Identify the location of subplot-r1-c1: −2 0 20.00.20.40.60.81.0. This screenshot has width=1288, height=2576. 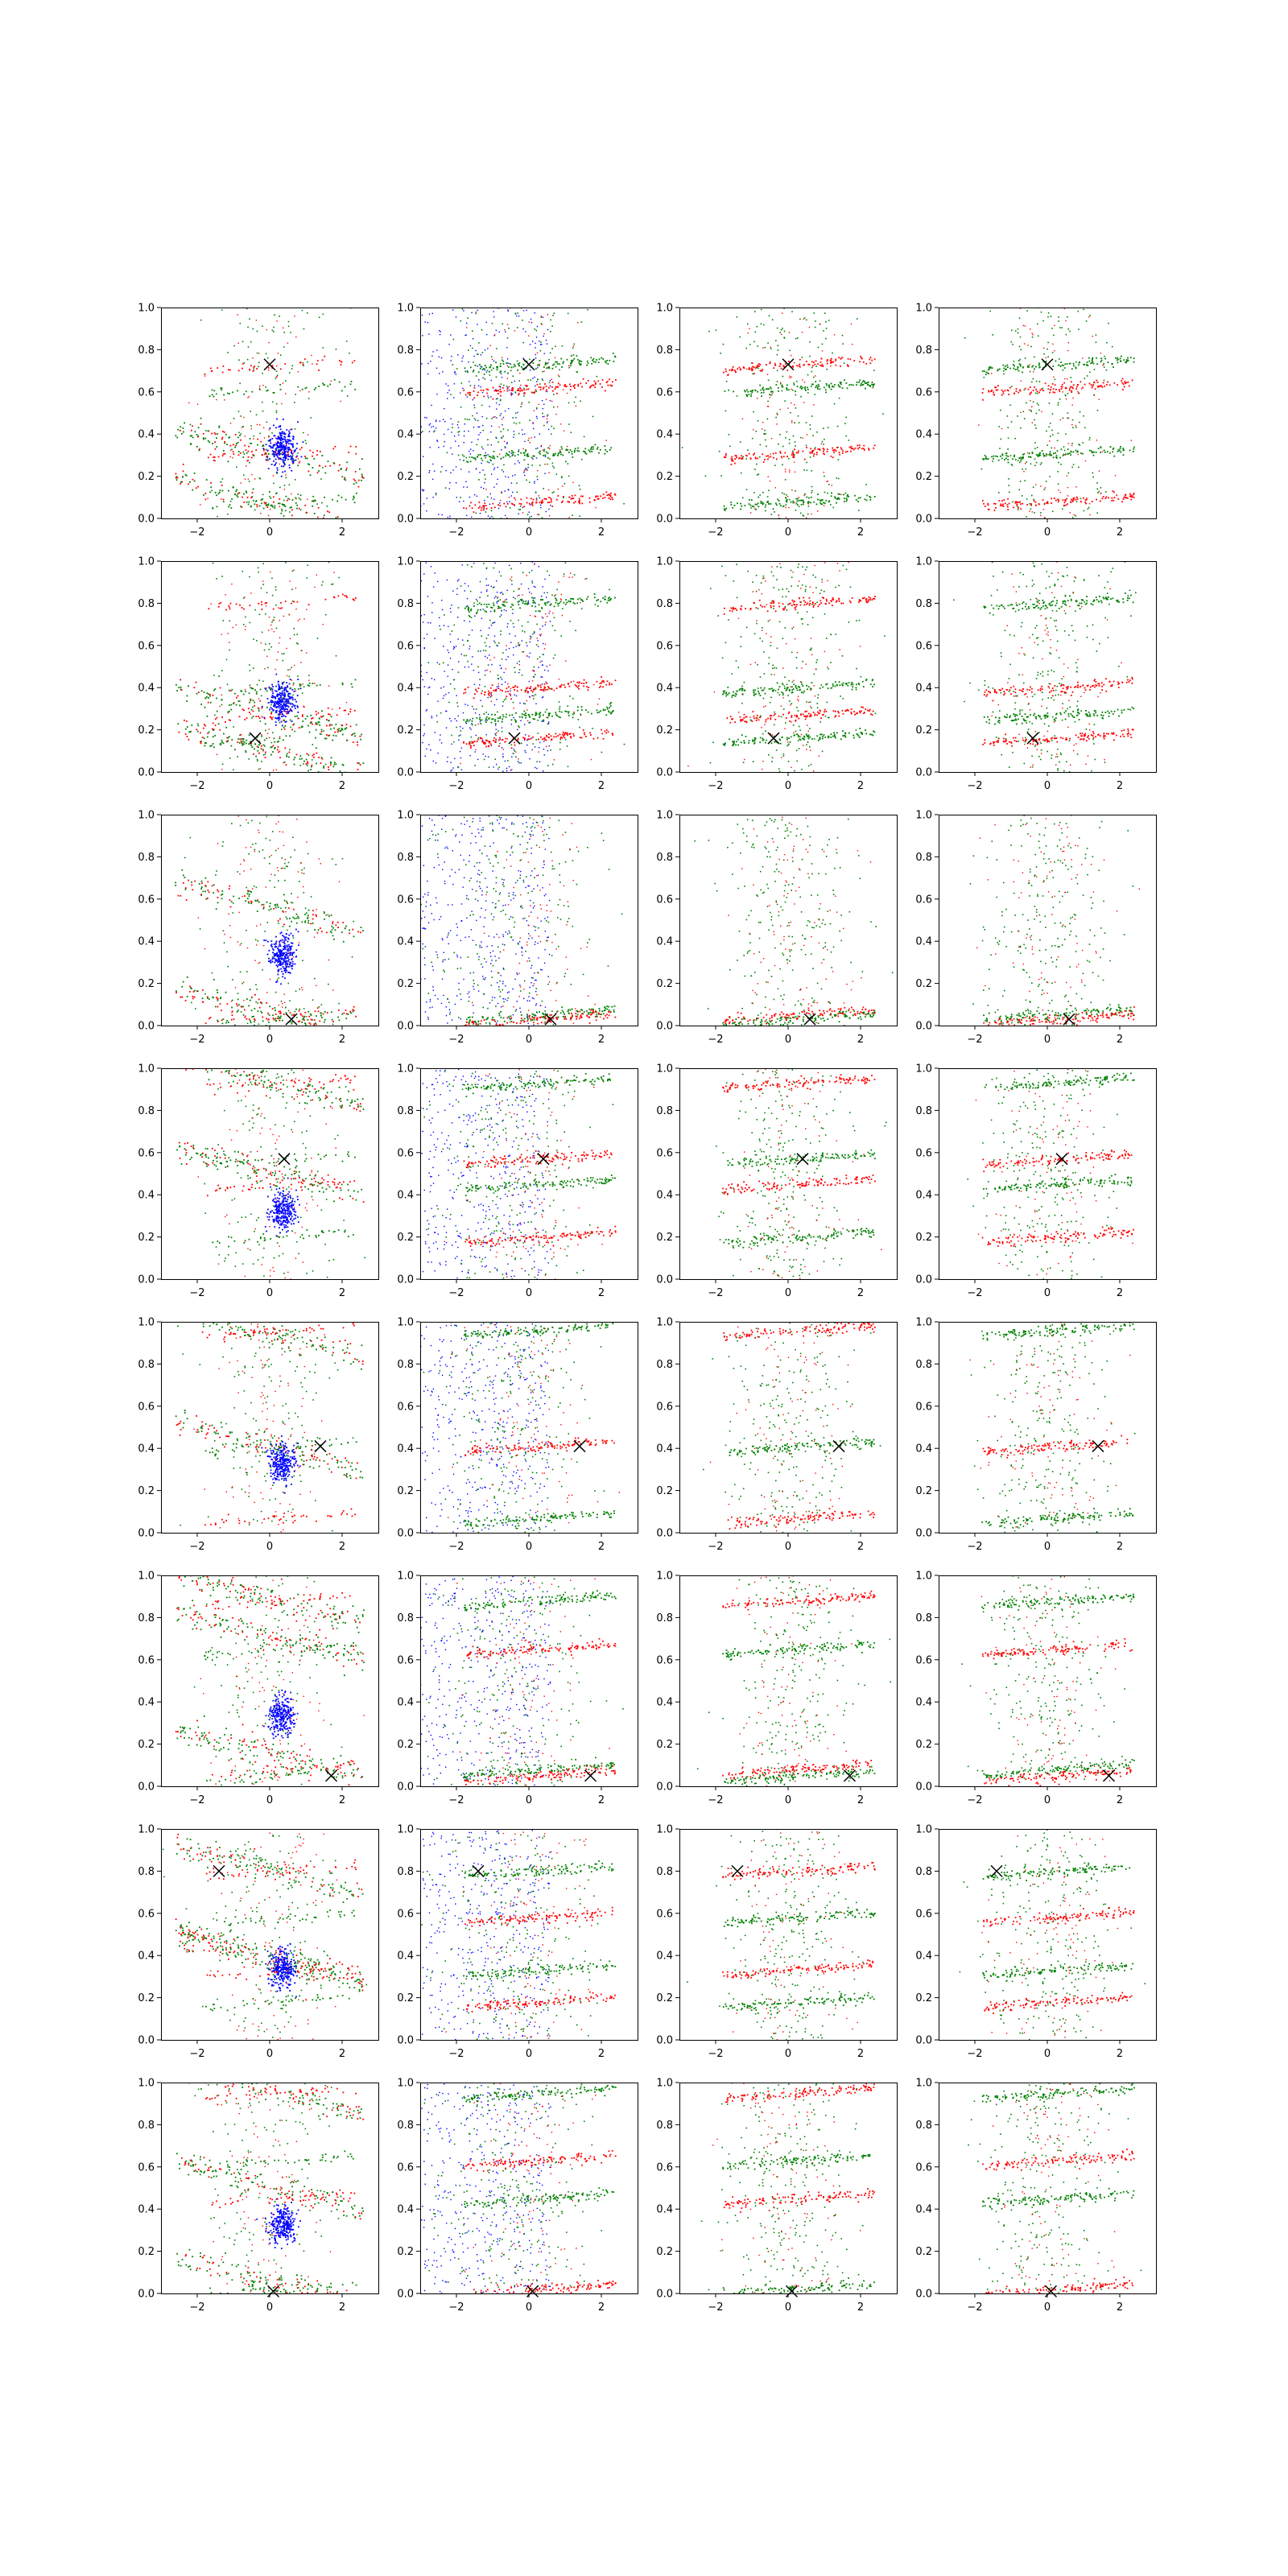
(258, 421).